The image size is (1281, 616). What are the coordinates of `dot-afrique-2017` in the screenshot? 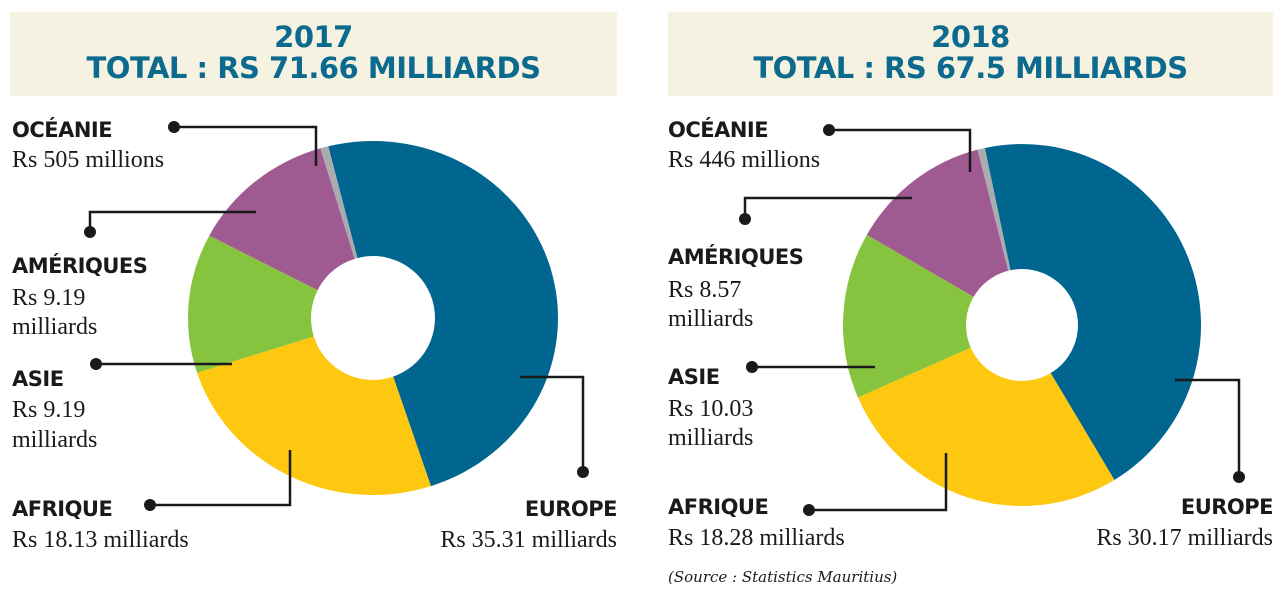 It's located at (150, 505).